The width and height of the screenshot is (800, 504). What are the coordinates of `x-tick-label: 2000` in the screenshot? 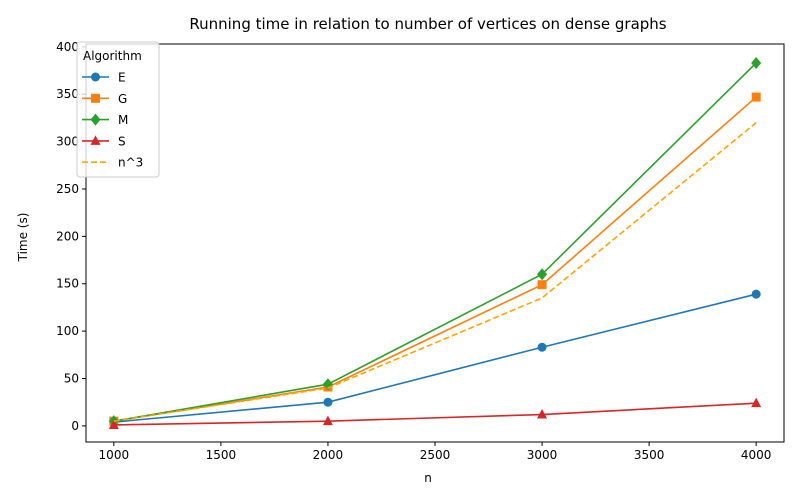 It's located at (328, 455).